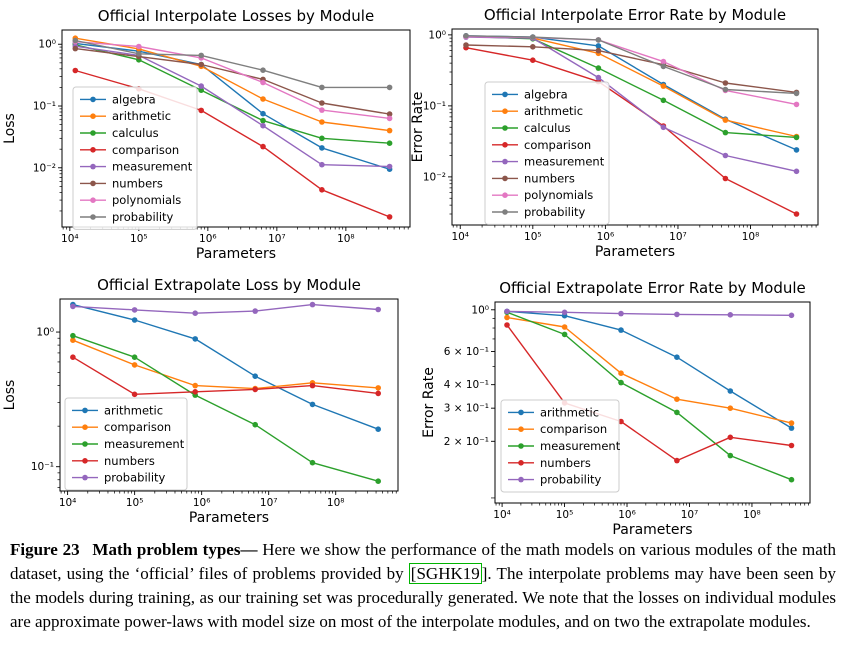 This screenshot has height=649, width=846. Describe the element at coordinates (466, 352) in the screenshot. I see `y-tick-label: 6 × 10⁻¹` at that location.